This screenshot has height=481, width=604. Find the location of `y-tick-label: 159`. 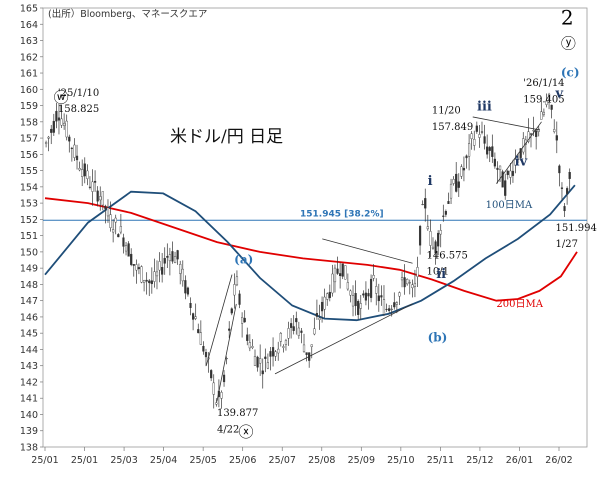

y-tick-label: 159 is located at coordinates (29, 106).